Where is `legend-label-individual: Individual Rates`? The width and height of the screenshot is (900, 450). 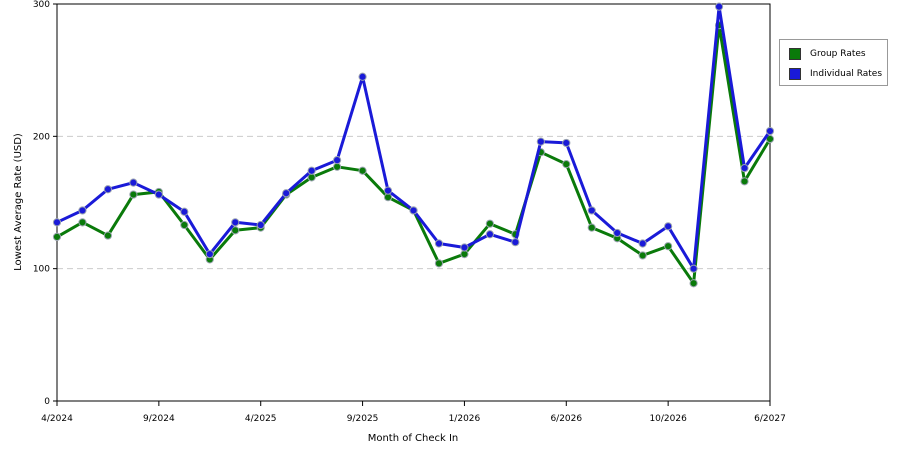
legend-label-individual: Individual Rates is located at coordinates (846, 74).